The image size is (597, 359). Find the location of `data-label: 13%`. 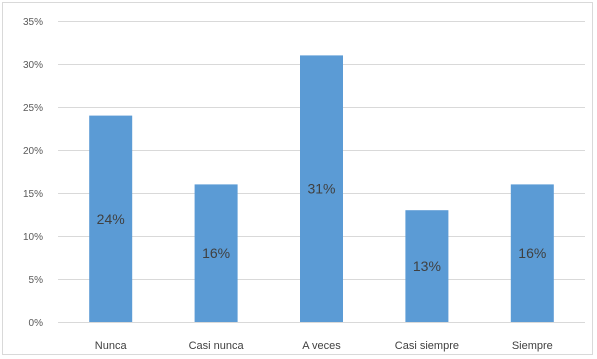

data-label: 13% is located at coordinates (427, 266).